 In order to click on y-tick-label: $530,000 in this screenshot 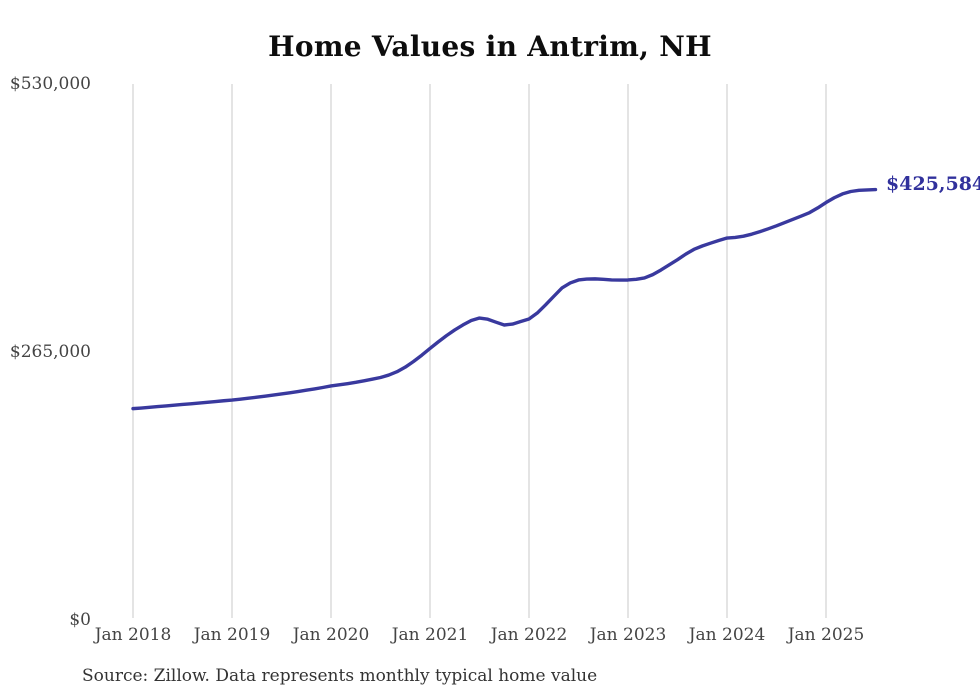, I will do `click(50, 84)`.